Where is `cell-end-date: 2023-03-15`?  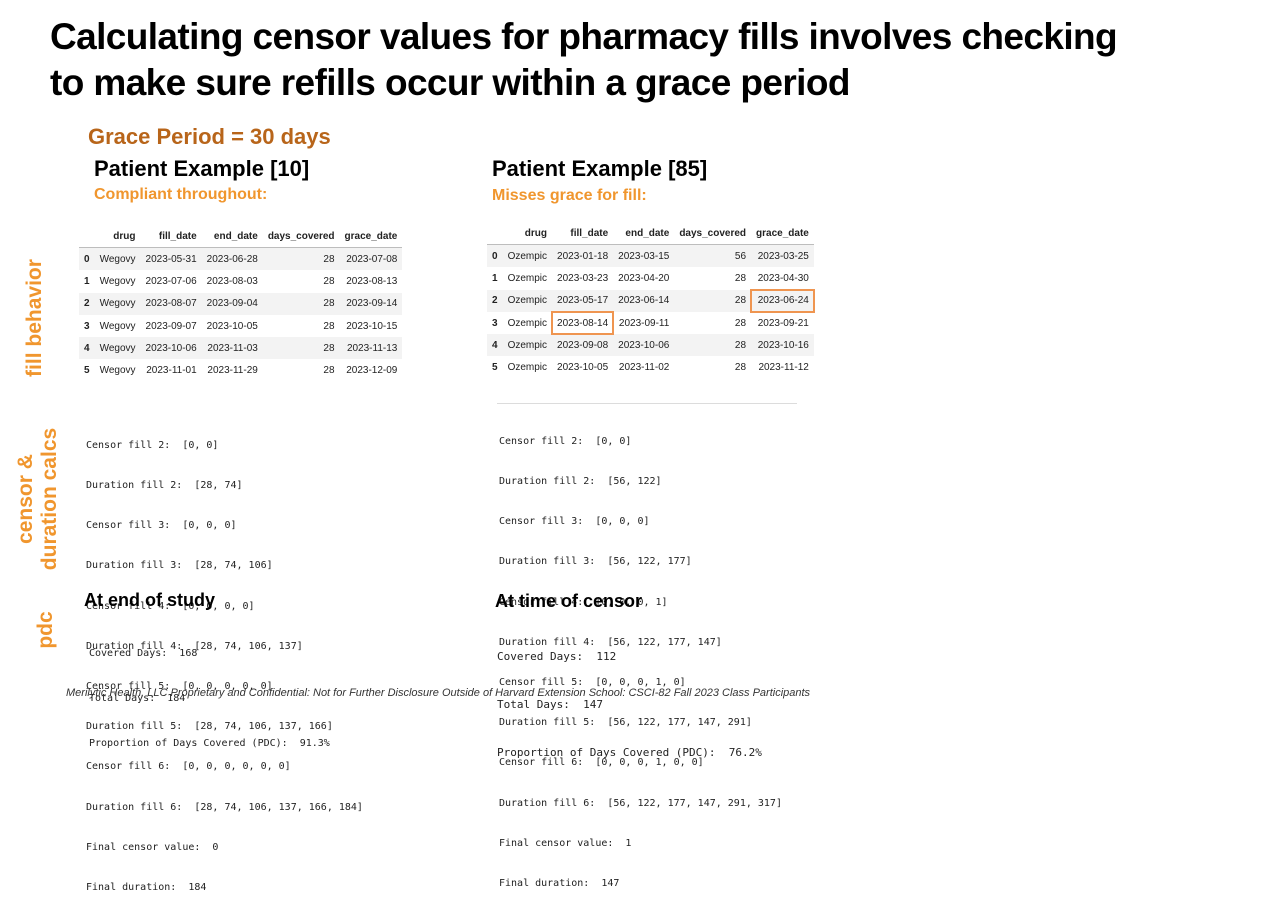
cell-end-date: 2023-03-15 is located at coordinates (644, 256).